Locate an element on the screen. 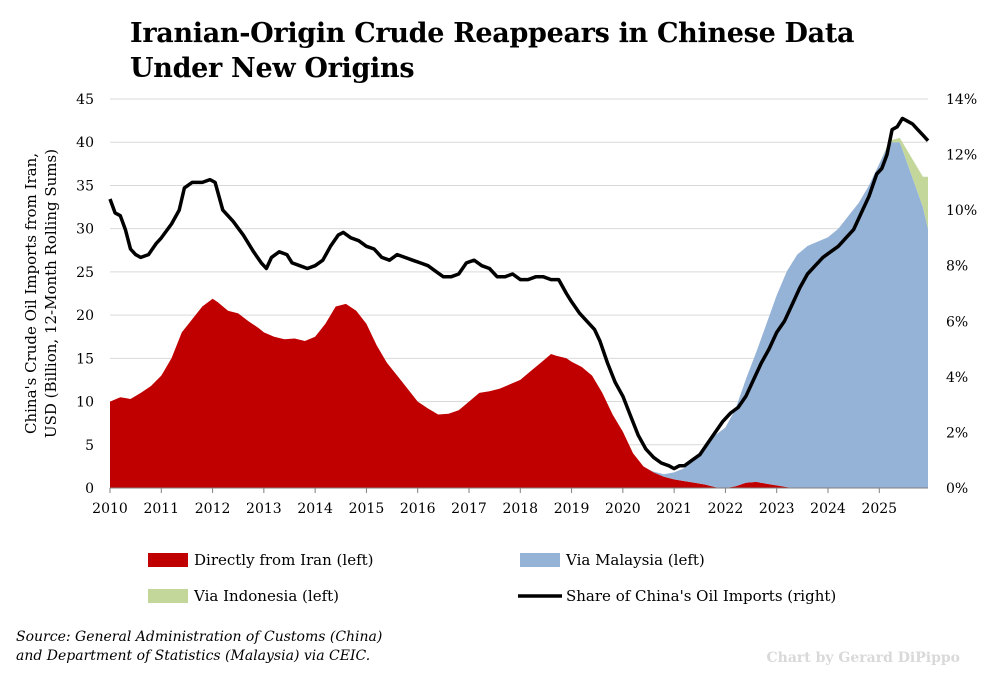 The width and height of the screenshot is (990, 690). x-tick-label: 2020 is located at coordinates (623, 509).